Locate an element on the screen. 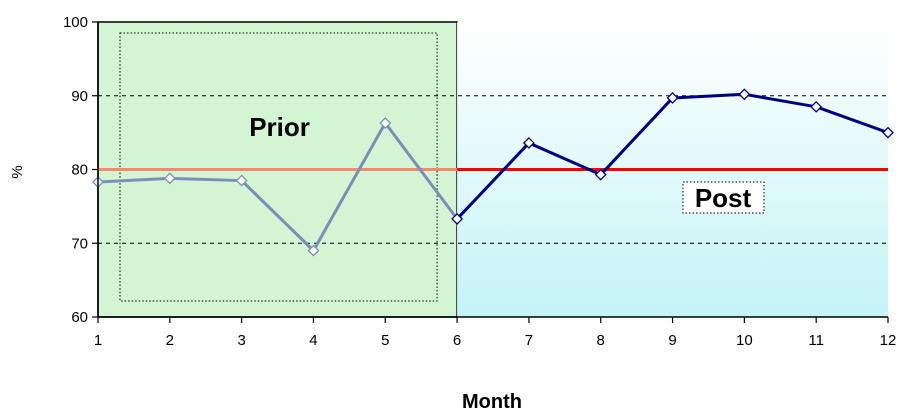 This screenshot has height=415, width=900. x-tick-label-6: 6 is located at coordinates (457, 340).